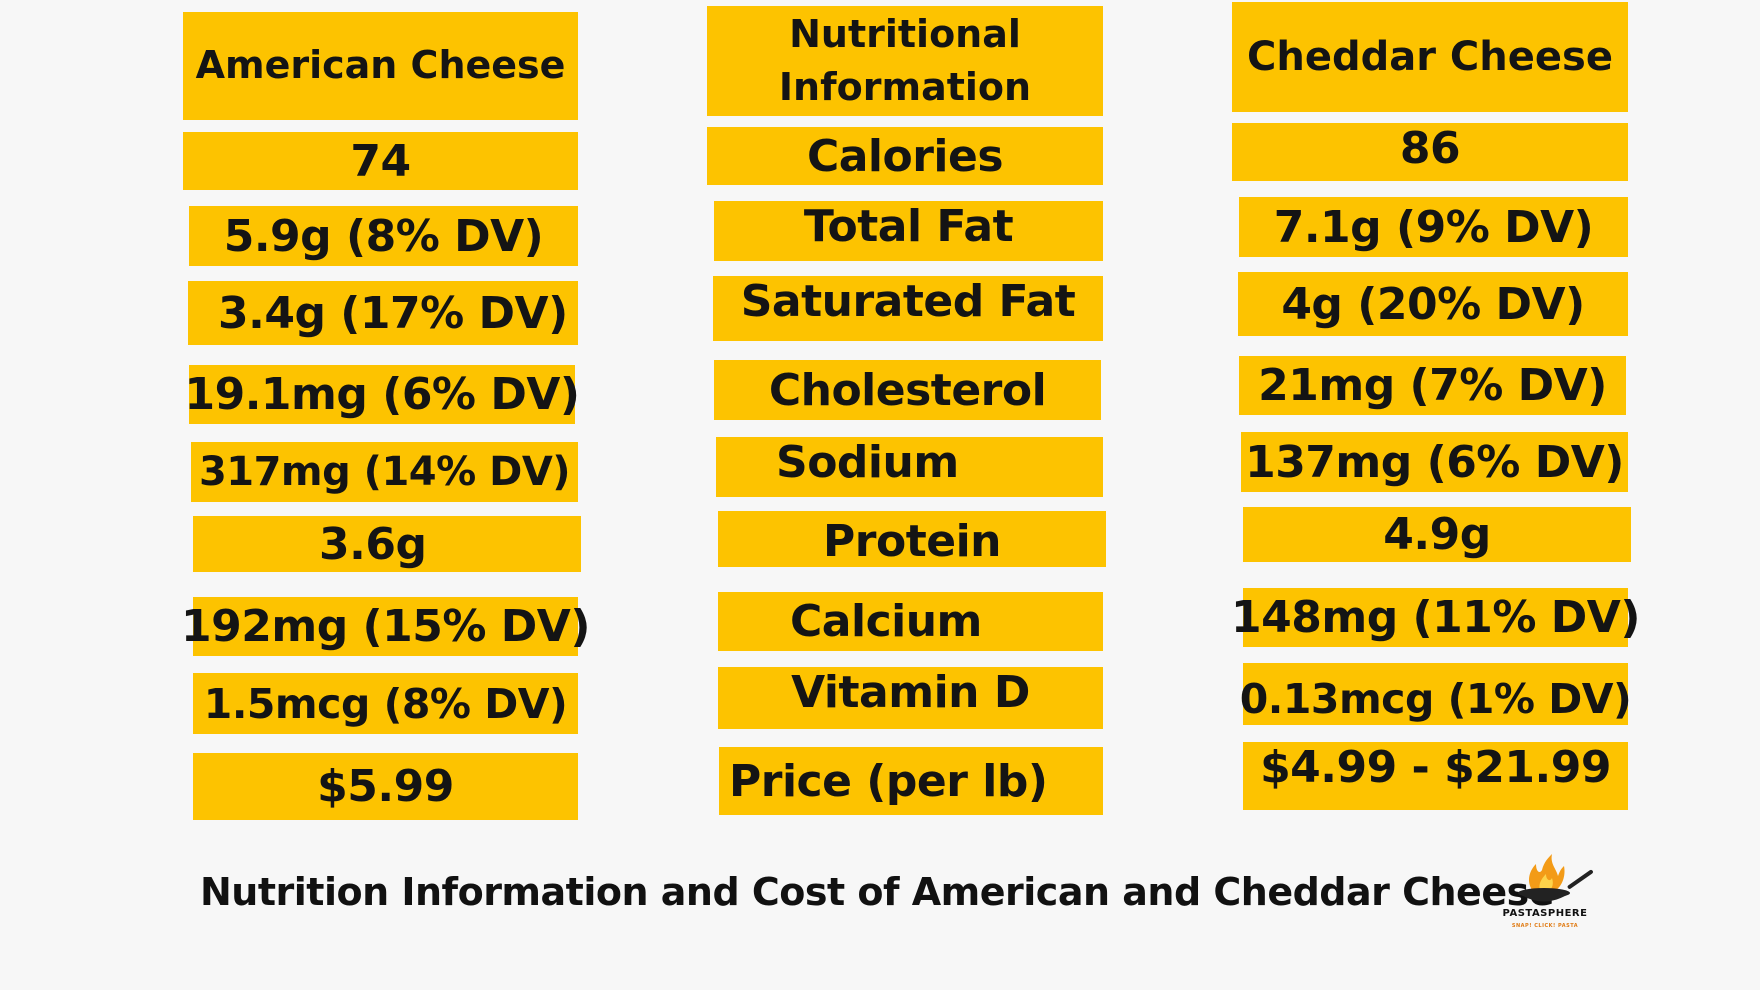  Describe the element at coordinates (910, 621) in the screenshot. I see `label-calcium: Calcium` at that location.